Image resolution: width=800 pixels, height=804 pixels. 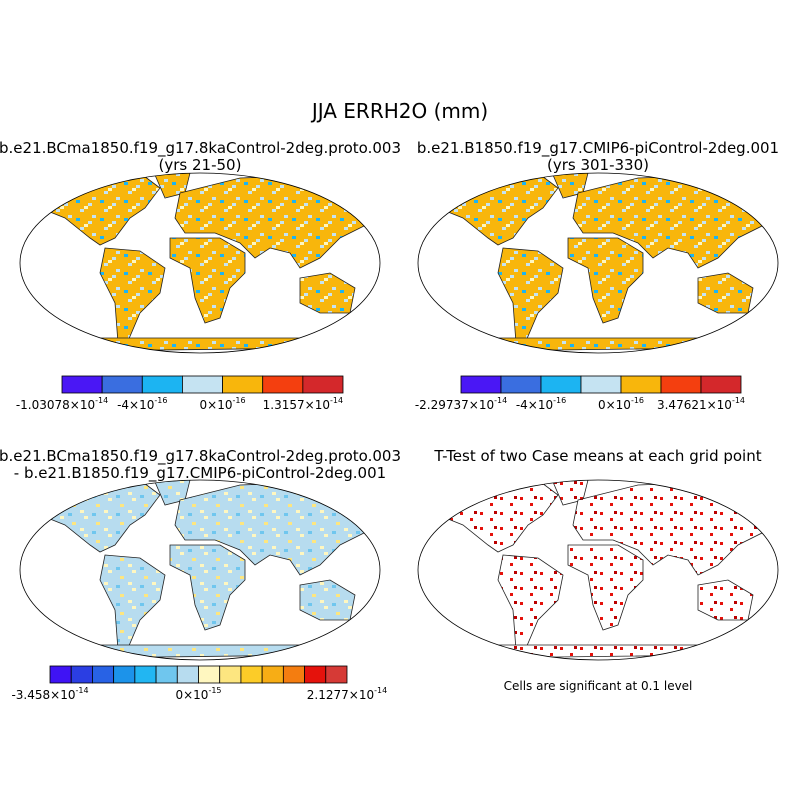 I want to click on colorbar-label: 1.3157×10⁻¹⁴, so click(x=303, y=404).